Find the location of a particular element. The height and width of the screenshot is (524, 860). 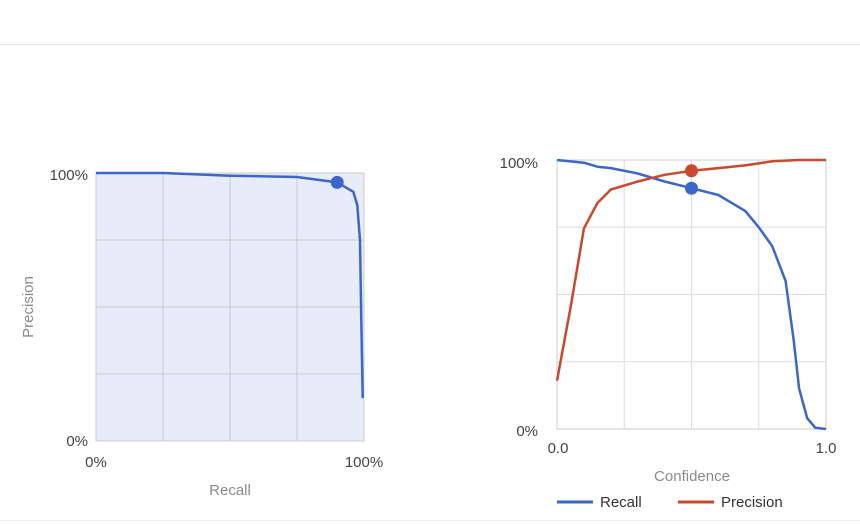

precision-recall-line is located at coordinates (230, 285).